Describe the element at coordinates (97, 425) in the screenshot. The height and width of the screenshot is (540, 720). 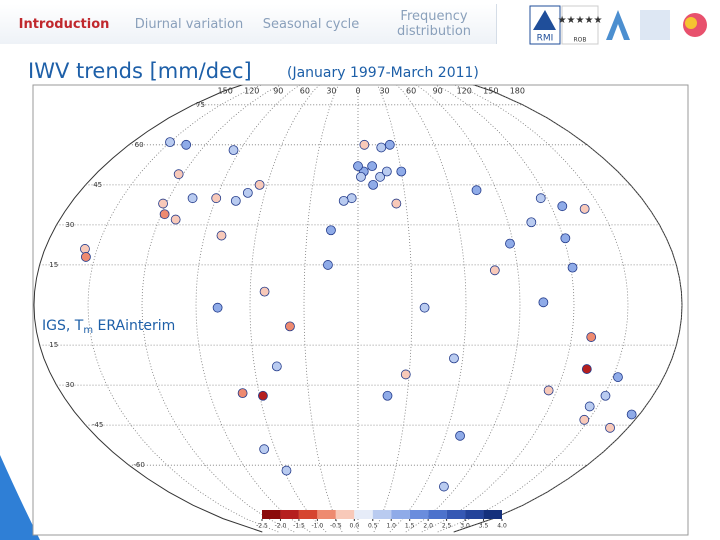
I see `lat-label: -45` at that location.